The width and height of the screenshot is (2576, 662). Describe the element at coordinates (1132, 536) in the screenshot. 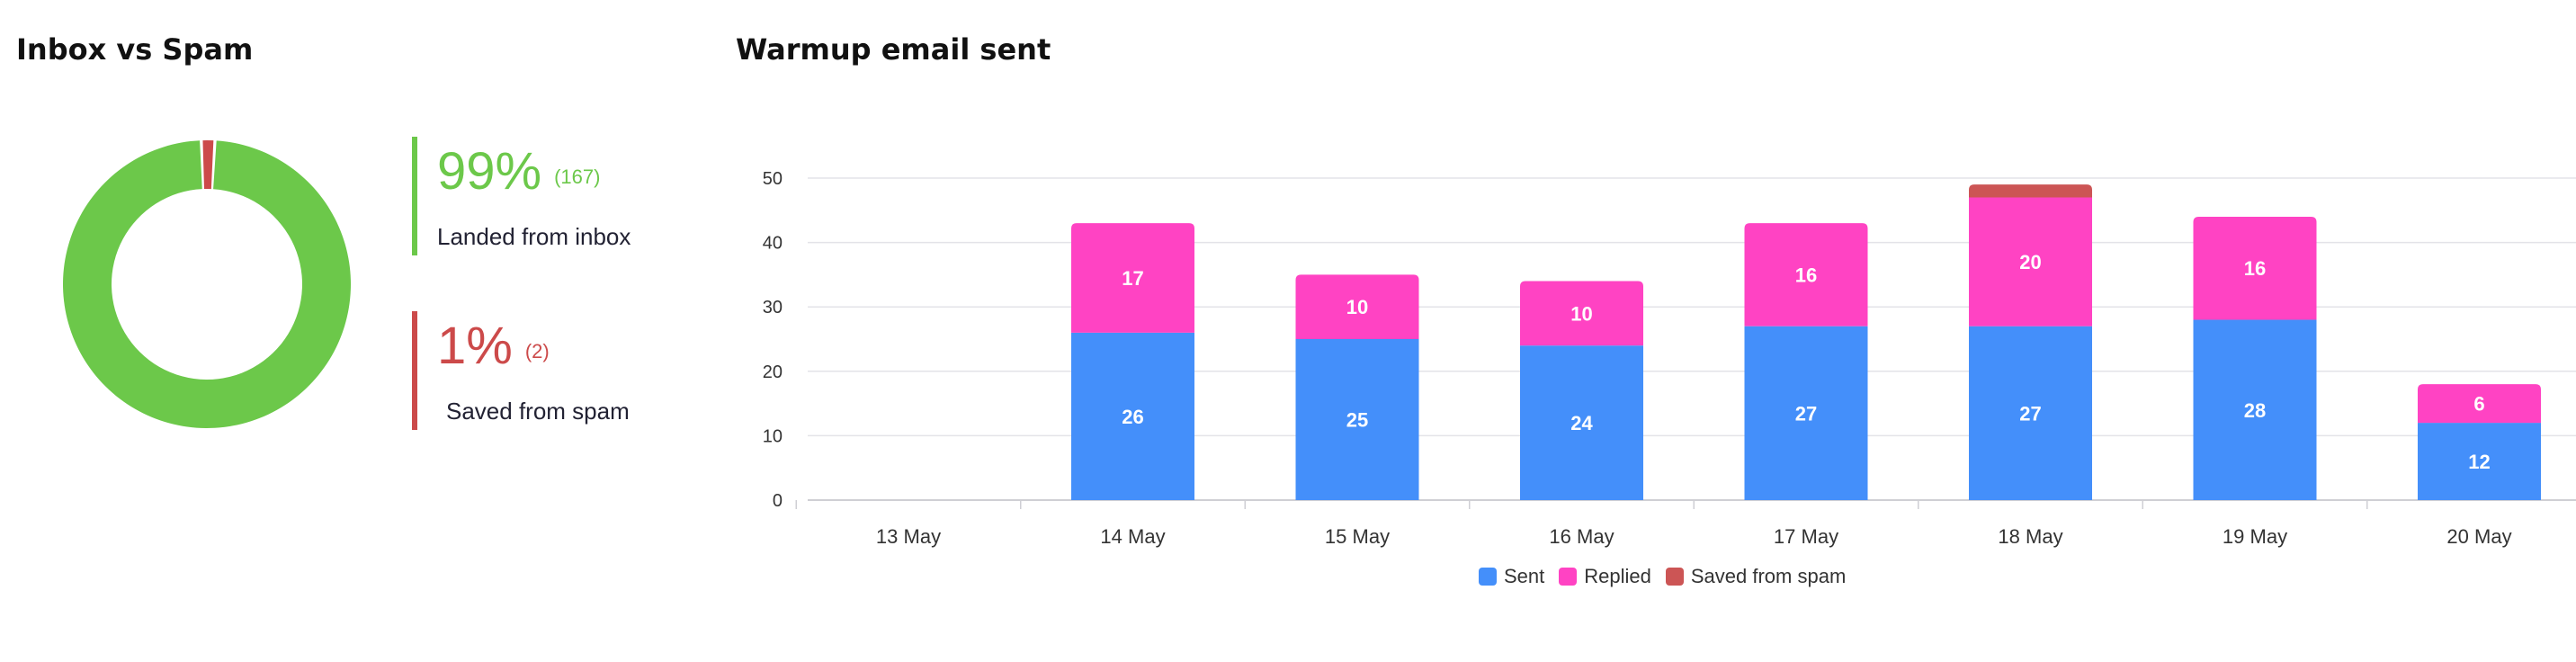

I see `x-tick-label: 14 May` at that location.